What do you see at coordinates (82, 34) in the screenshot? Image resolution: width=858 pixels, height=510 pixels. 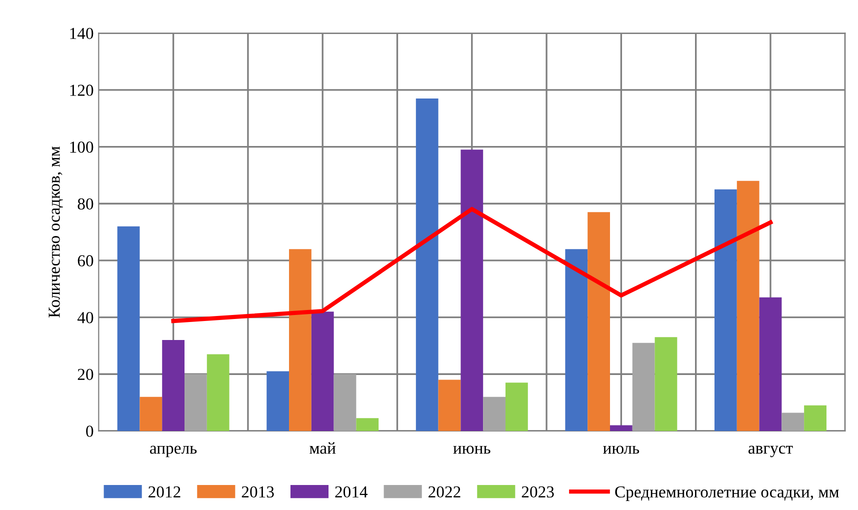 I see `y-tick-label: 140` at bounding box center [82, 34].